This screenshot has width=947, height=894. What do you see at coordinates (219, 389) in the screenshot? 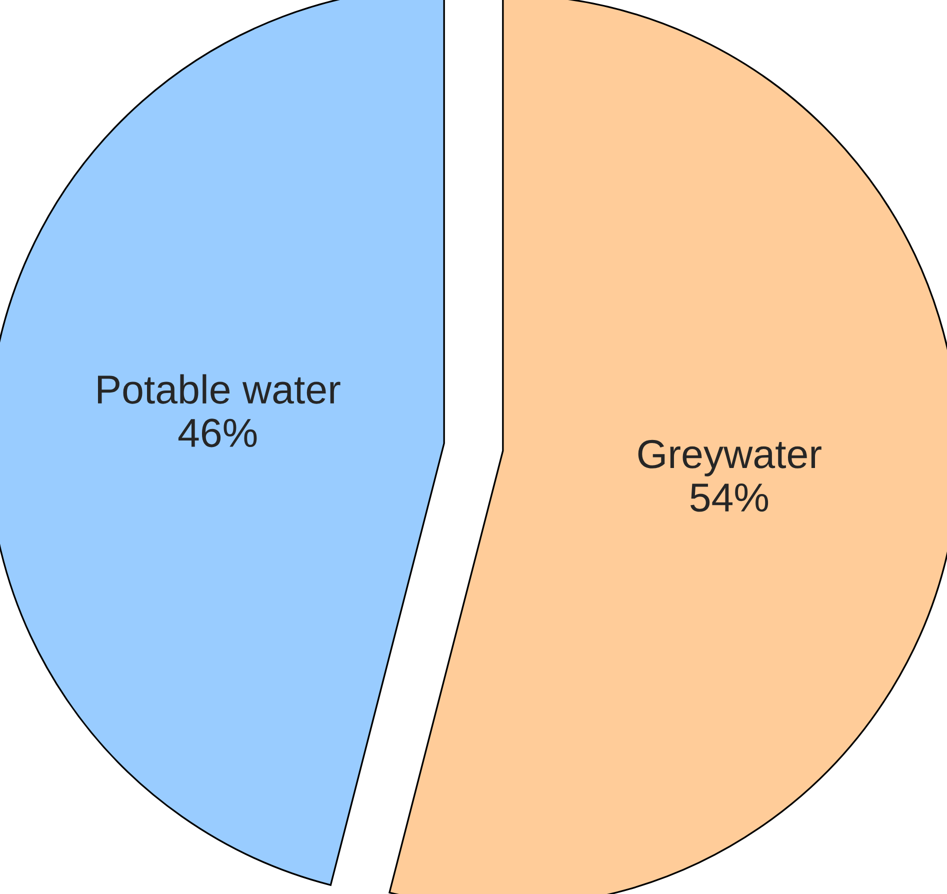
I see `slice-label: Potable water` at bounding box center [219, 389].